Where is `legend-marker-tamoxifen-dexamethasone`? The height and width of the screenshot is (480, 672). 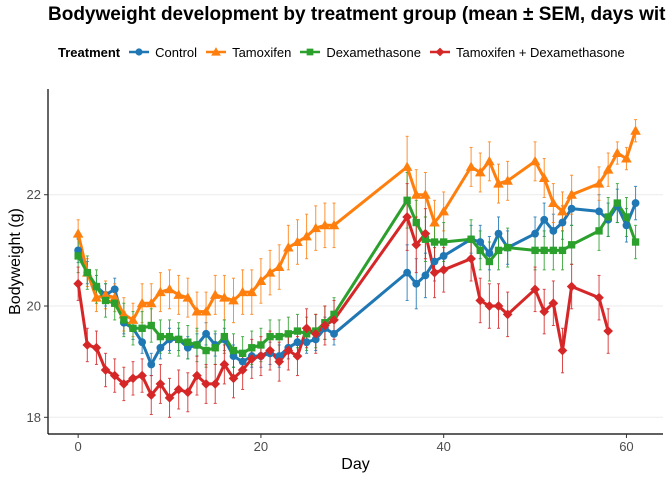
legend-marker-tamoxifen-dexamethasone is located at coordinates (440, 52).